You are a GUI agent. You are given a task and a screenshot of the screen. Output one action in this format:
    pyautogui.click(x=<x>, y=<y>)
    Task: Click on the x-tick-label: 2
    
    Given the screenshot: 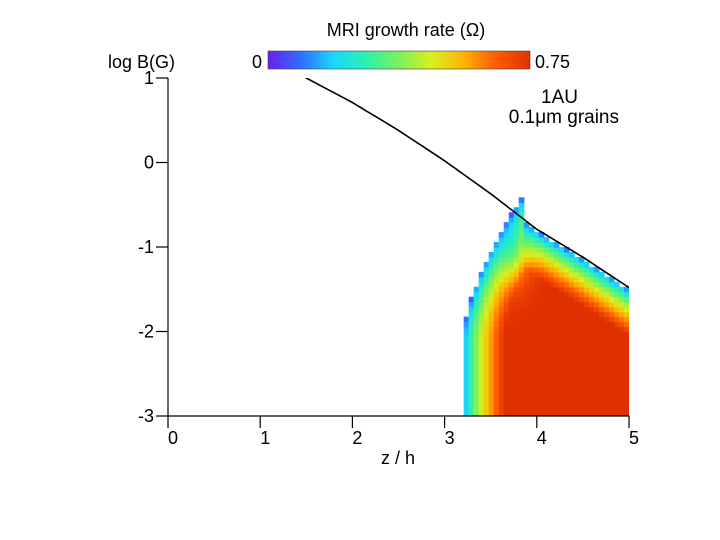 What is the action you would take?
    pyautogui.click(x=357, y=438)
    